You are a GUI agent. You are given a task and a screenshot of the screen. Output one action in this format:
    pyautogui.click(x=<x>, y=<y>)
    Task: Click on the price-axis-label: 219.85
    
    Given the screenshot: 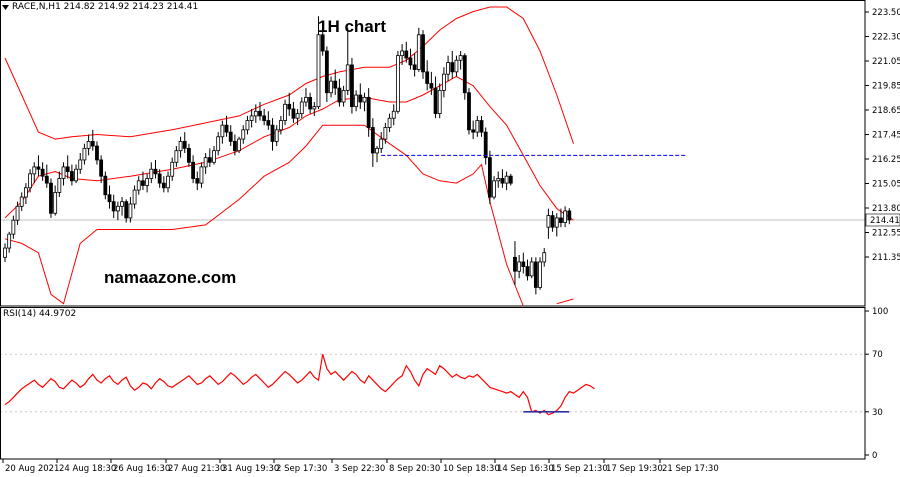 What is the action you would take?
    pyautogui.click(x=886, y=87)
    